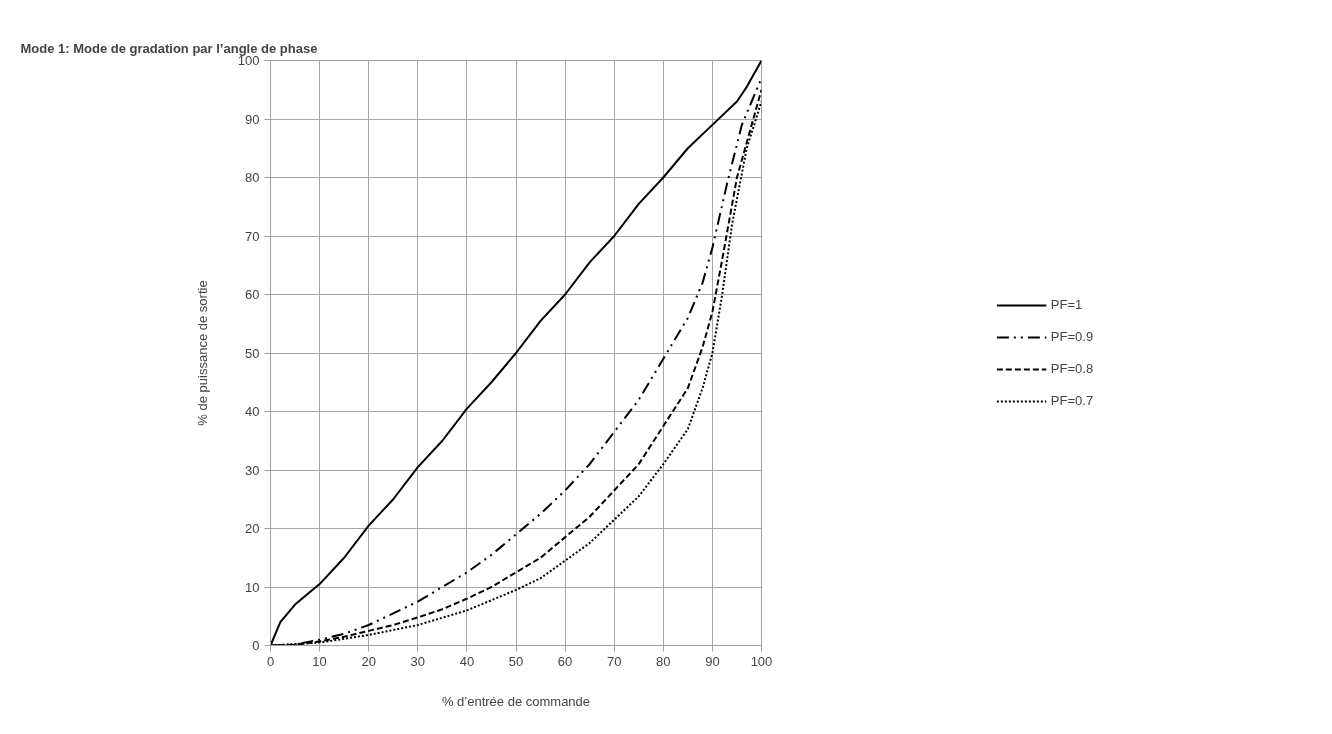 Image resolution: width=1332 pixels, height=734 pixels. I want to click on x-tick-label: 80, so click(663, 661).